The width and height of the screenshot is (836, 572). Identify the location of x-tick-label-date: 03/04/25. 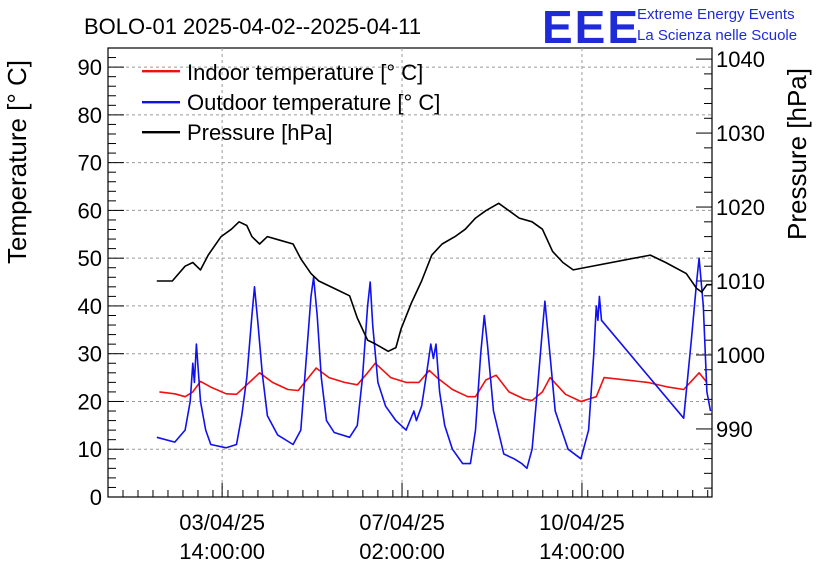
(222, 522).